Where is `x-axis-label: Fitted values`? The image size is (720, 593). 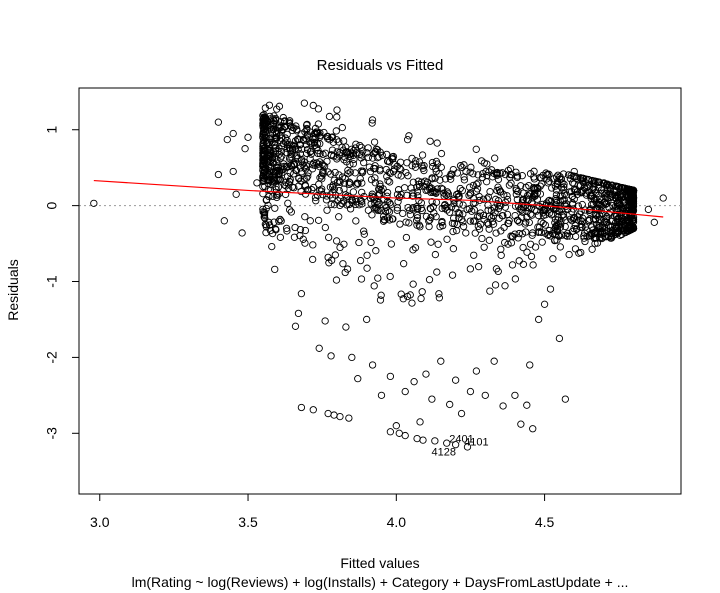
x-axis-label: Fitted values is located at coordinates (379, 563).